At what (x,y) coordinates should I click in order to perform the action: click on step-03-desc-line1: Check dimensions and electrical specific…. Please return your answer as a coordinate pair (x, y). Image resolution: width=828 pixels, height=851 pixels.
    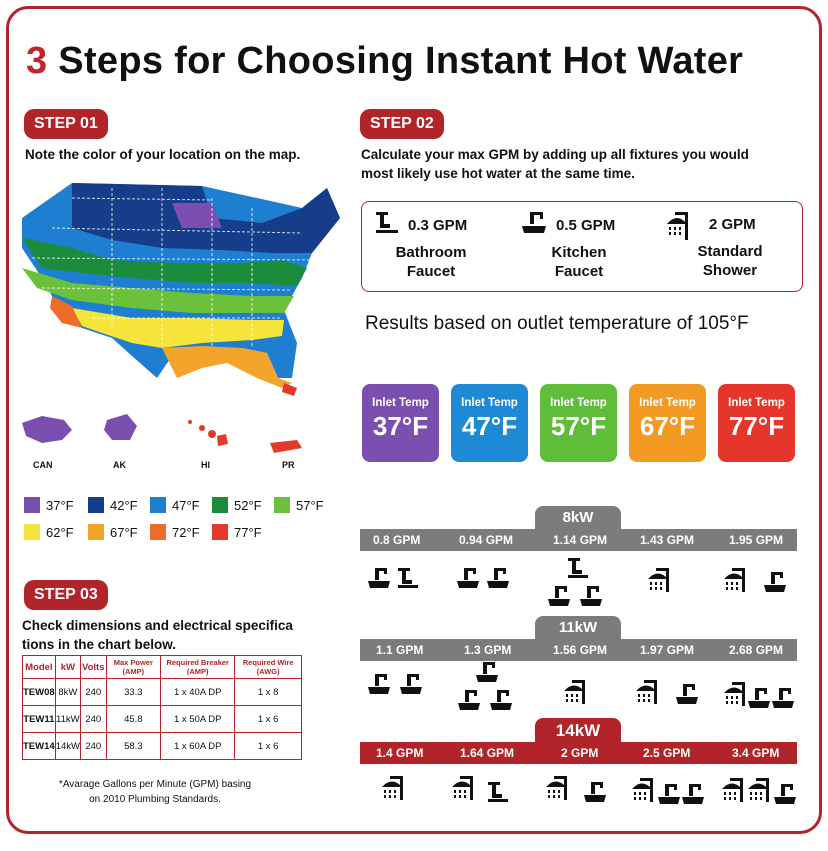
    Looking at the image, I should click on (157, 625).